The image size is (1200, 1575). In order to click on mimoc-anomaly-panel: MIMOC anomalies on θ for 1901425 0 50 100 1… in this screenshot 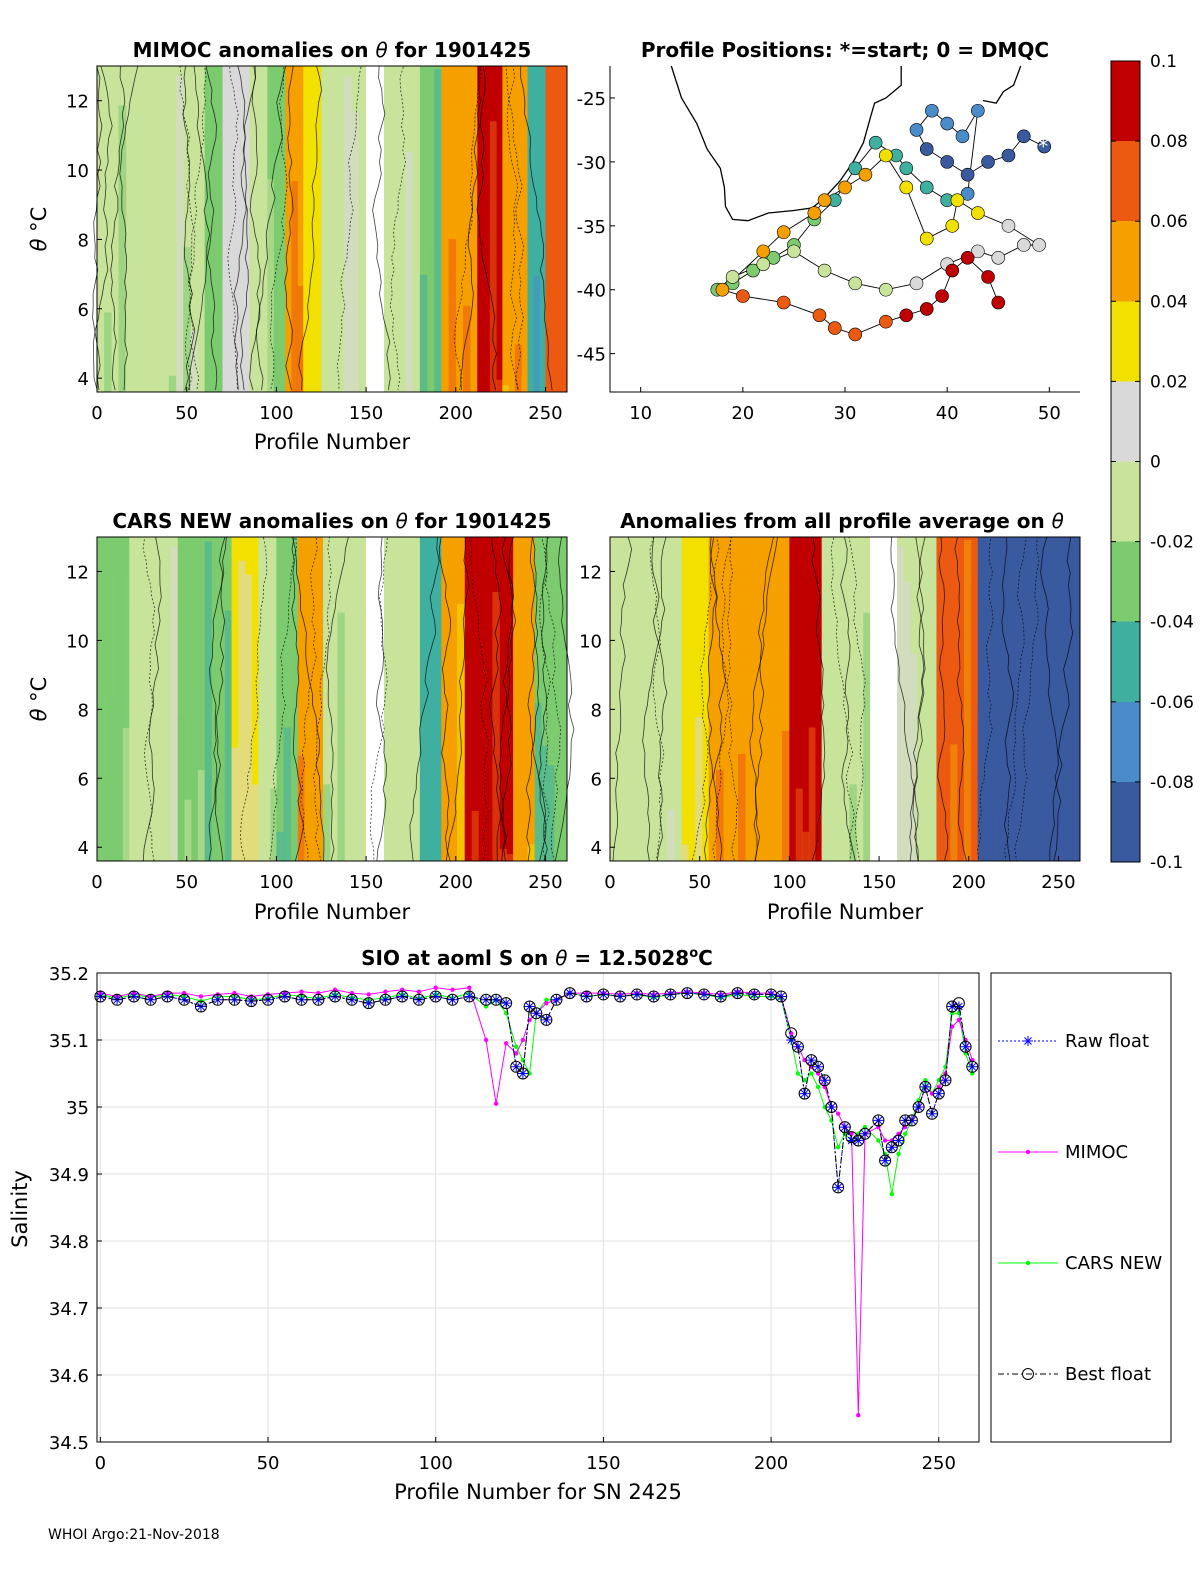, I will do `click(297, 246)`.